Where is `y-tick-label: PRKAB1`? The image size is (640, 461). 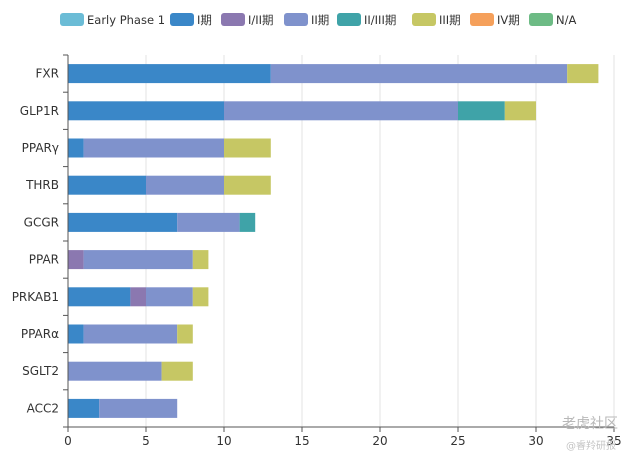 y-tick-label: PRKAB1 is located at coordinates (35, 297).